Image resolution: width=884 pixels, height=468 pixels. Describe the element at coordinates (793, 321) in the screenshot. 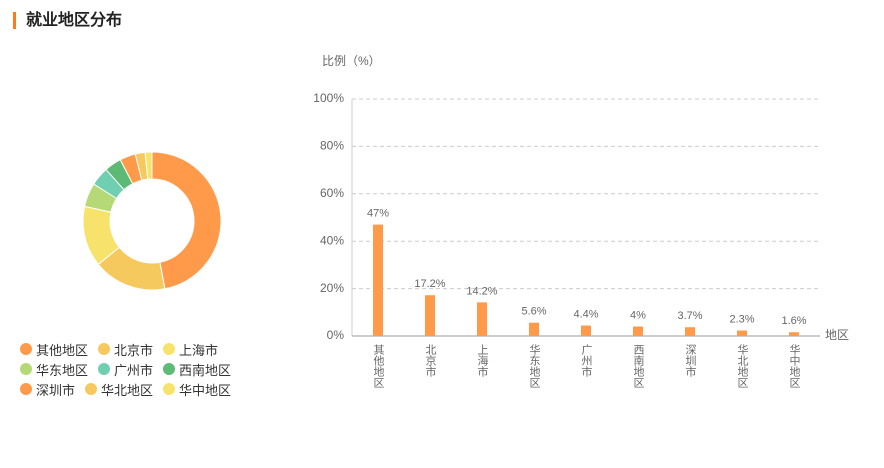

I see `value-label: 1.6%` at that location.